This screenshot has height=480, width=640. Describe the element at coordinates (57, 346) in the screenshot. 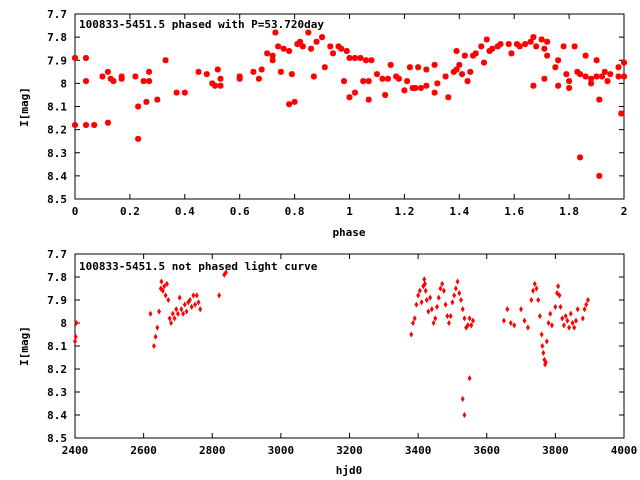

I see `y-tick-label: 8.1` at that location.